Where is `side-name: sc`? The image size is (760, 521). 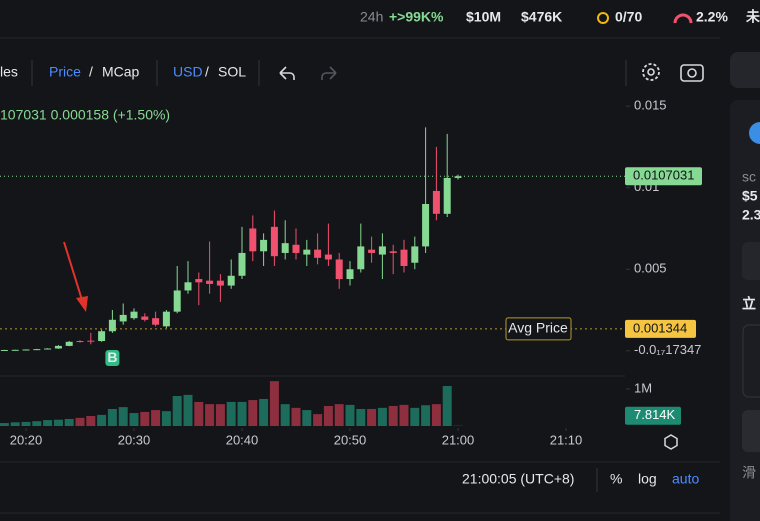
side-name: sc is located at coordinates (749, 177).